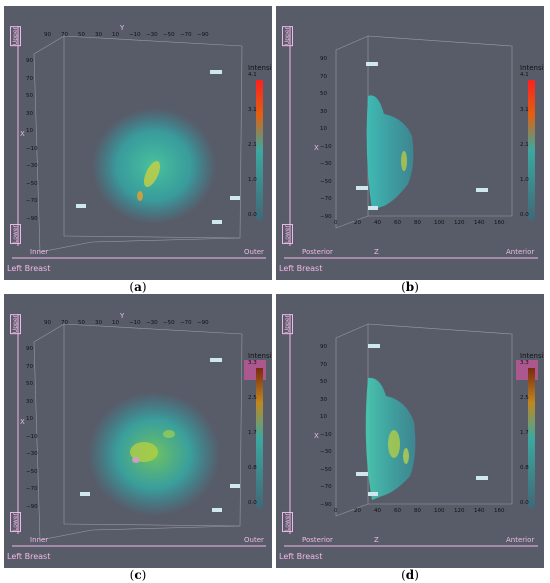 This screenshot has height=583, width=550. I want to click on colorbar-c, so click(259, 438).